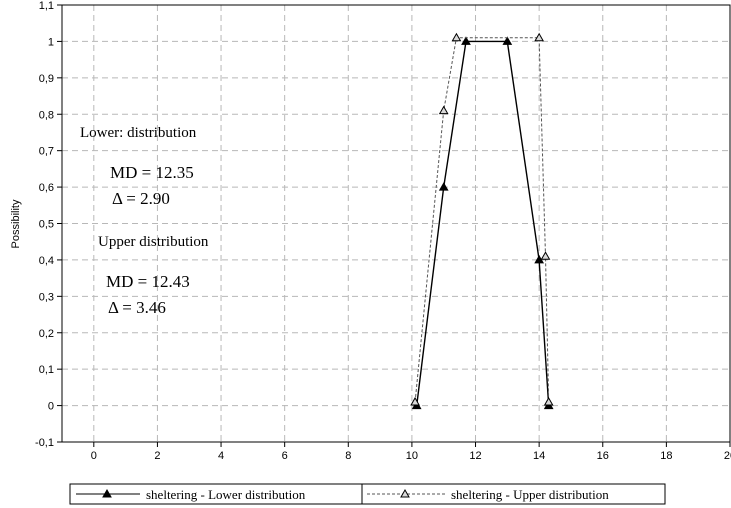 The image size is (731, 508). Describe the element at coordinates (727, 456) in the screenshot. I see `x-tick-label: 20` at that location.